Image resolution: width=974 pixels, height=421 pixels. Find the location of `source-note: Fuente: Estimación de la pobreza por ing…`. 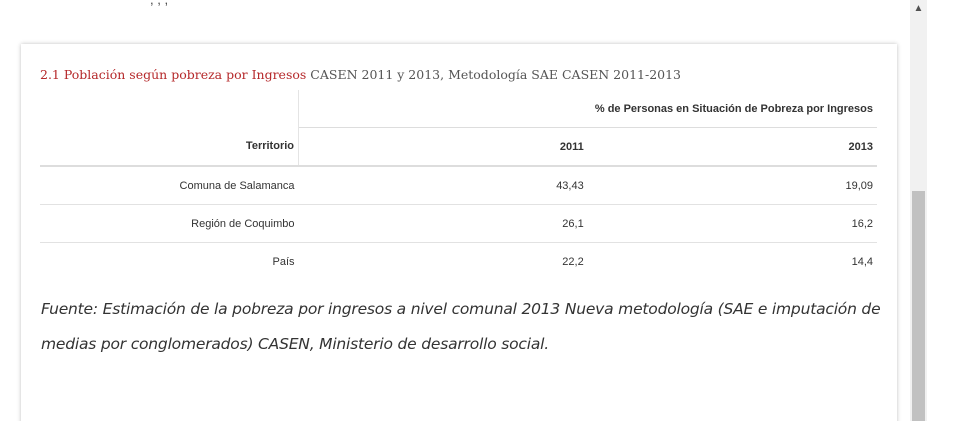

source-note: Fuente: Estimación de la pobreza por ing… is located at coordinates (461, 326).